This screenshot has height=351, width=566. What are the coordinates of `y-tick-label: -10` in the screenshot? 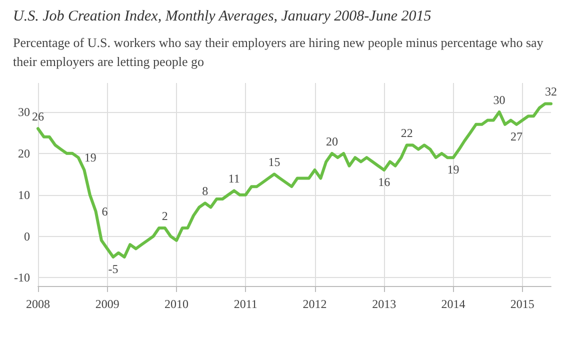 It's located at (22, 277).